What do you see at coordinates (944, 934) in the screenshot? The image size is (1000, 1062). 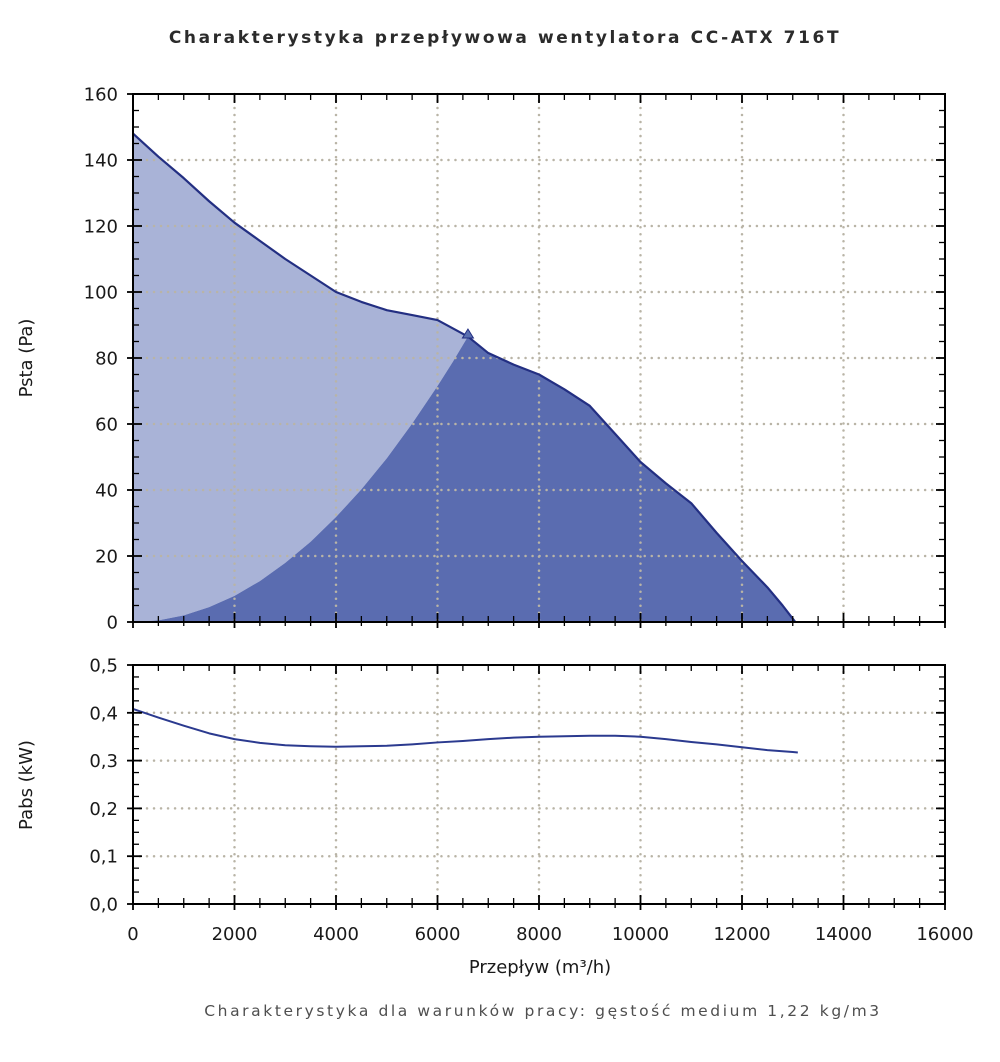 I see `xtick-label: 16000` at bounding box center [944, 934].